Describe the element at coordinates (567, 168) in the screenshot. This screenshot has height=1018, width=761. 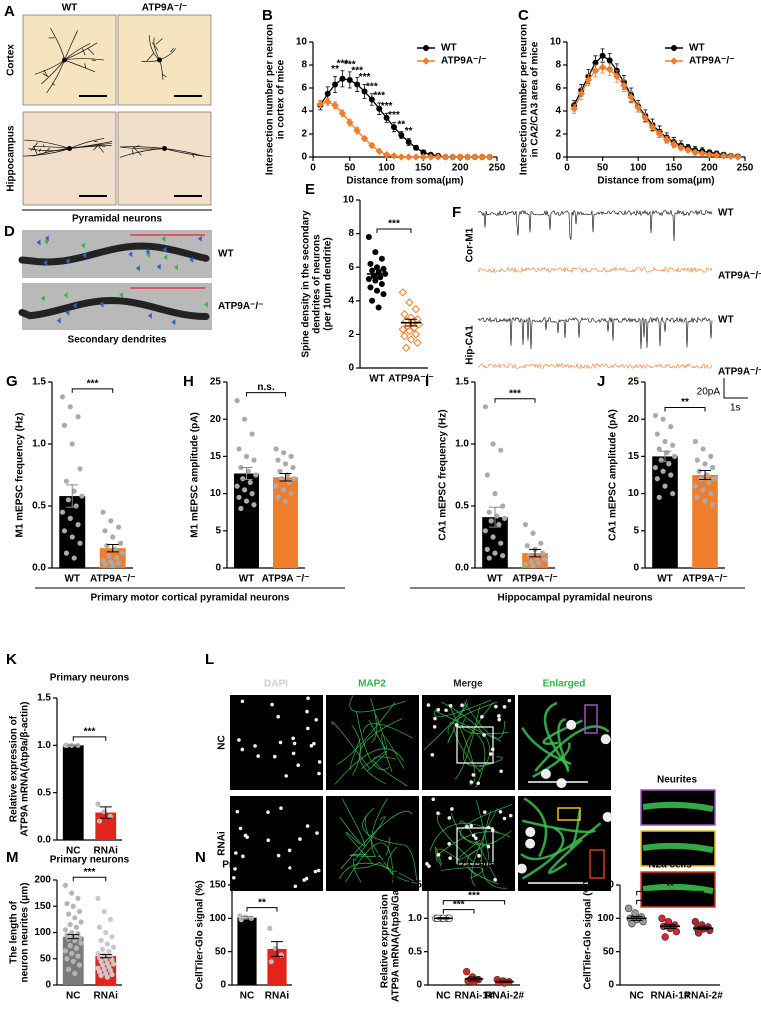
I see `x-tick-label: 0` at that location.